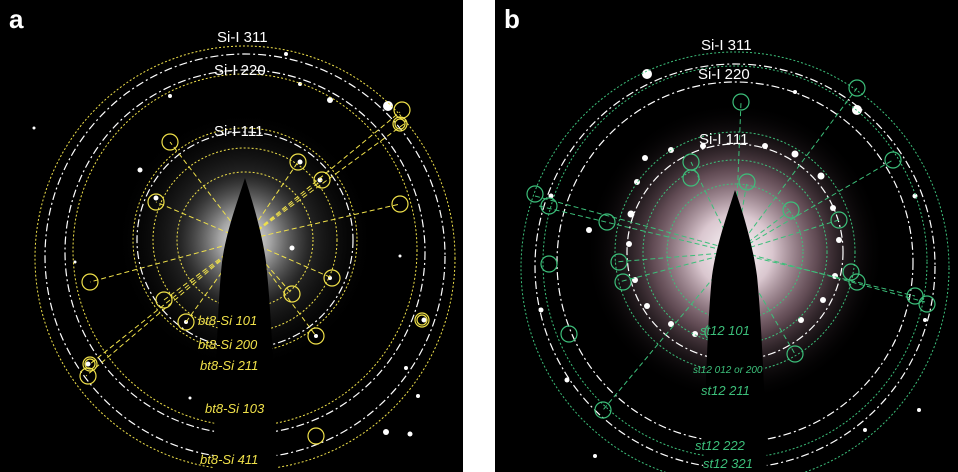 This screenshot has height=472, width=958. Describe the element at coordinates (235, 408) in the screenshot. I see `label-bt8-103: bt8-Si 103` at that location.